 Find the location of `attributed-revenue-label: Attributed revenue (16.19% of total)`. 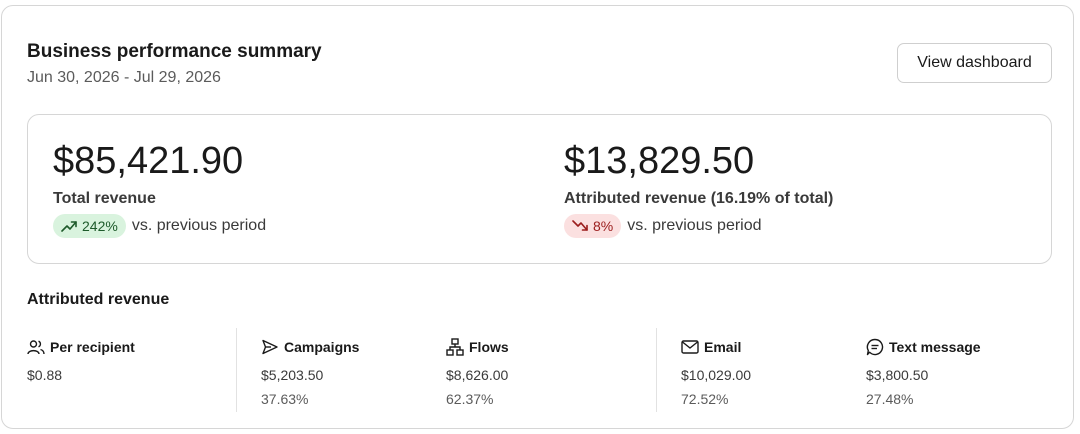

attributed-revenue-label: Attributed revenue (16.19% of total) is located at coordinates (699, 198).